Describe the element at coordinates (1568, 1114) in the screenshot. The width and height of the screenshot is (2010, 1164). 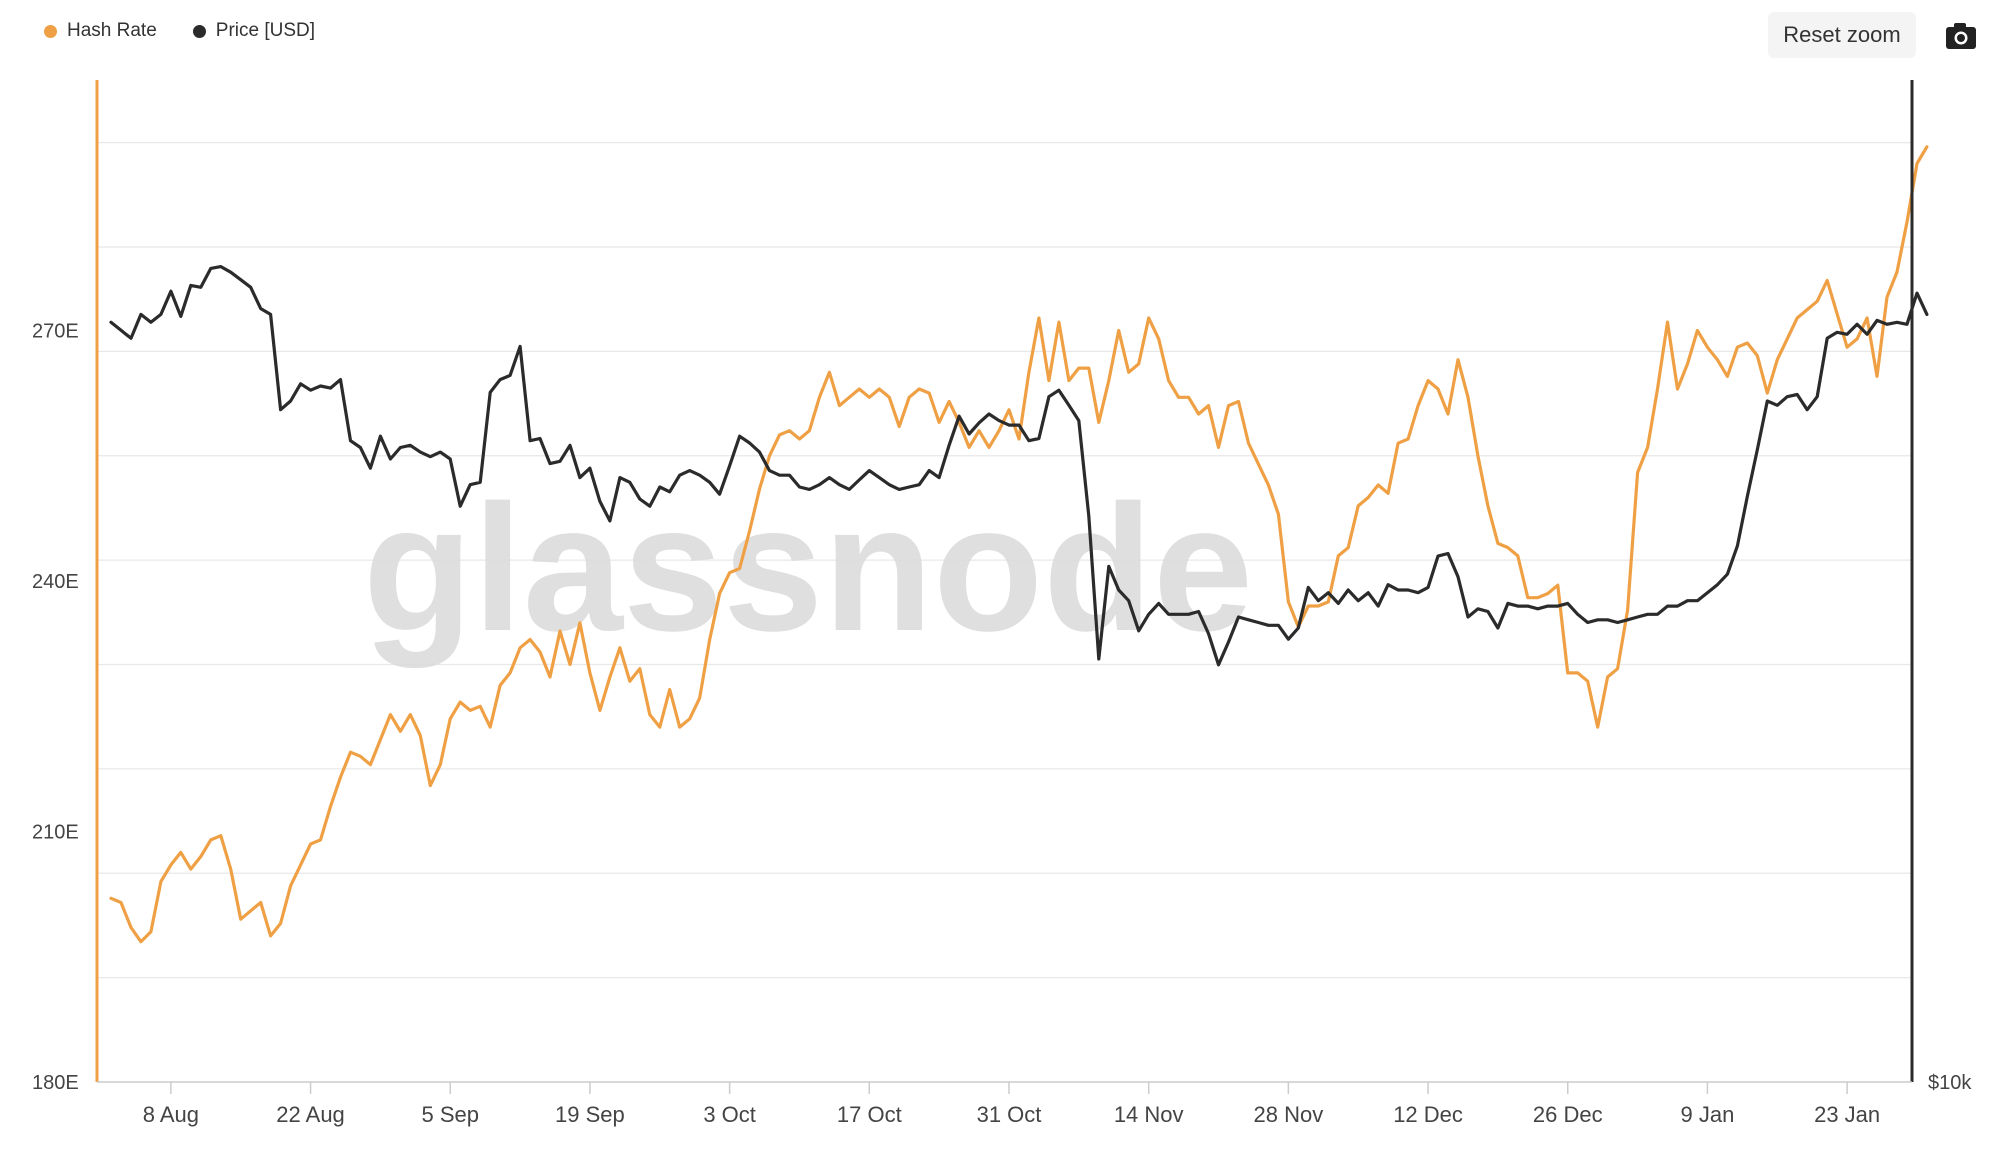
I see `x-tick-label: 26 Dec` at that location.